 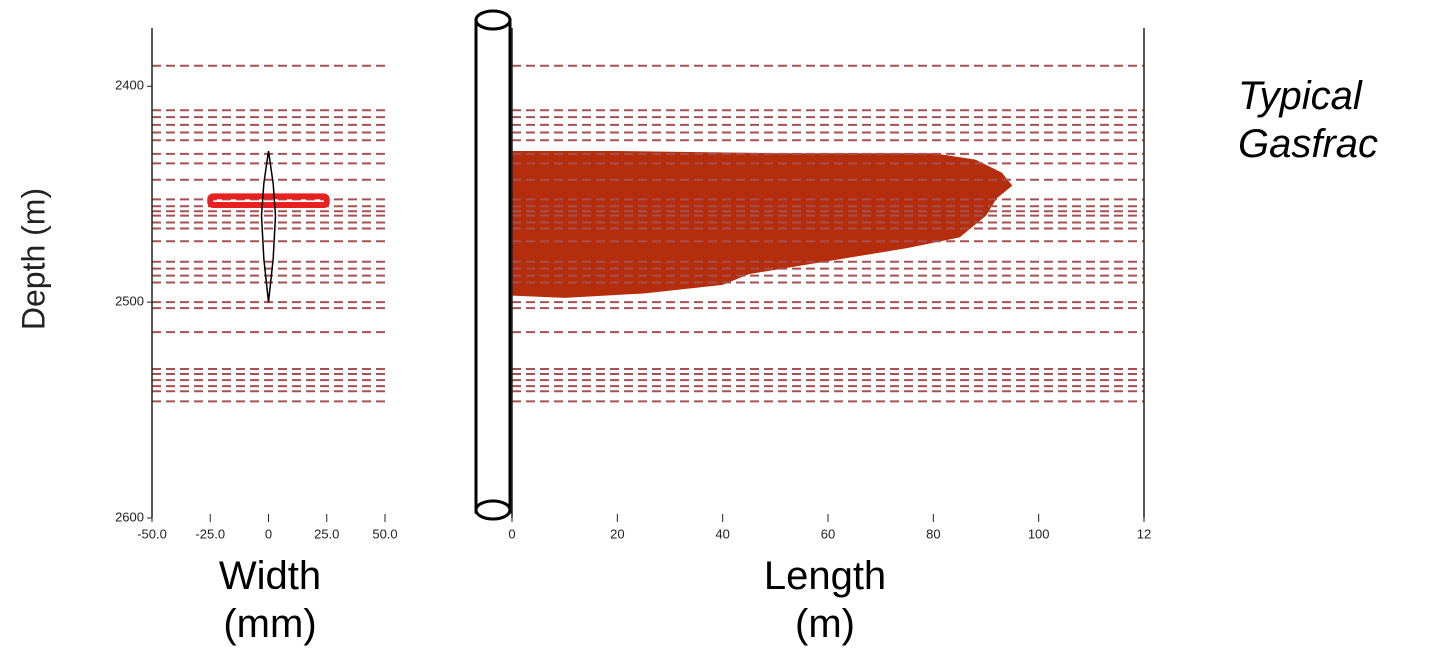 I want to click on x-tick-label: 60, so click(x=828, y=533).